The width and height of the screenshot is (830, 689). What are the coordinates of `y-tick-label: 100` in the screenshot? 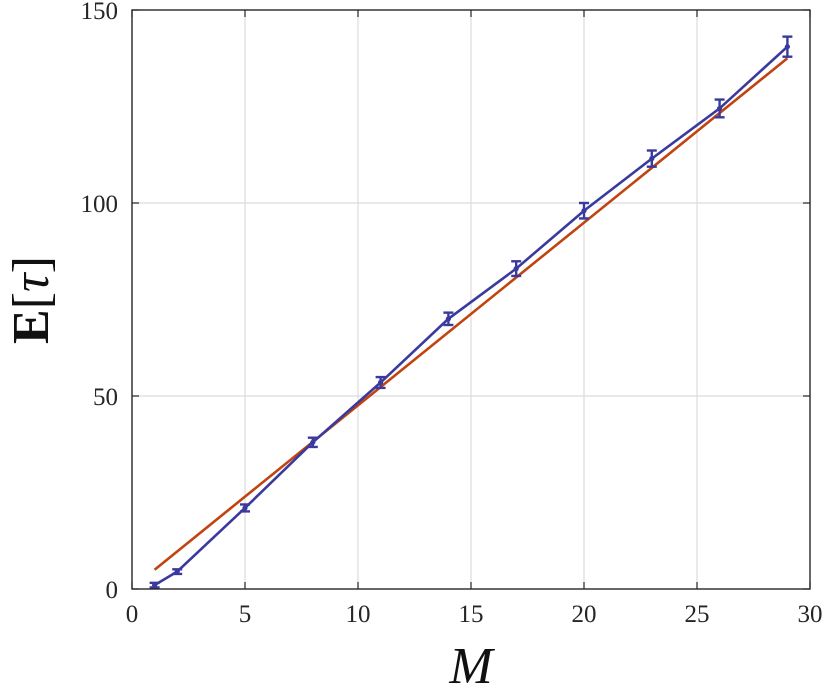 It's located at (100, 204).